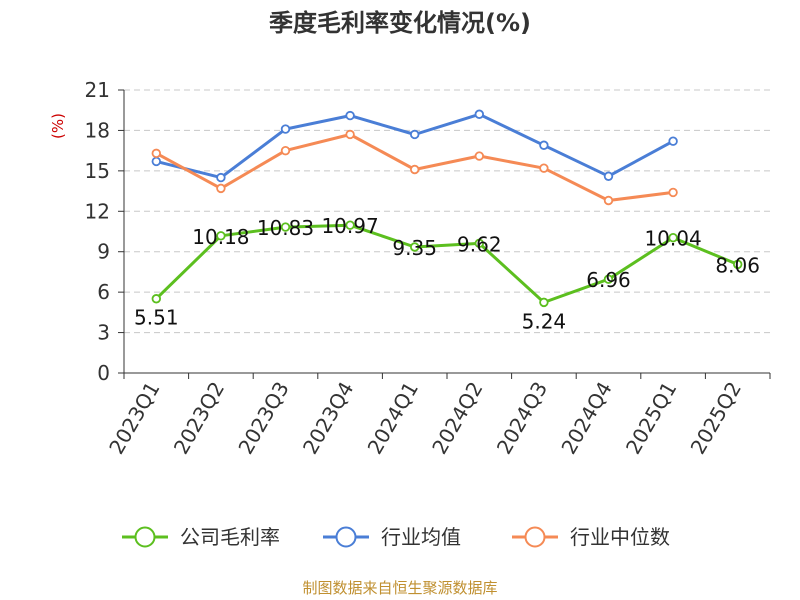 This screenshot has width=800, height=600. I want to click on y-tick-label: 6, so click(103, 292).